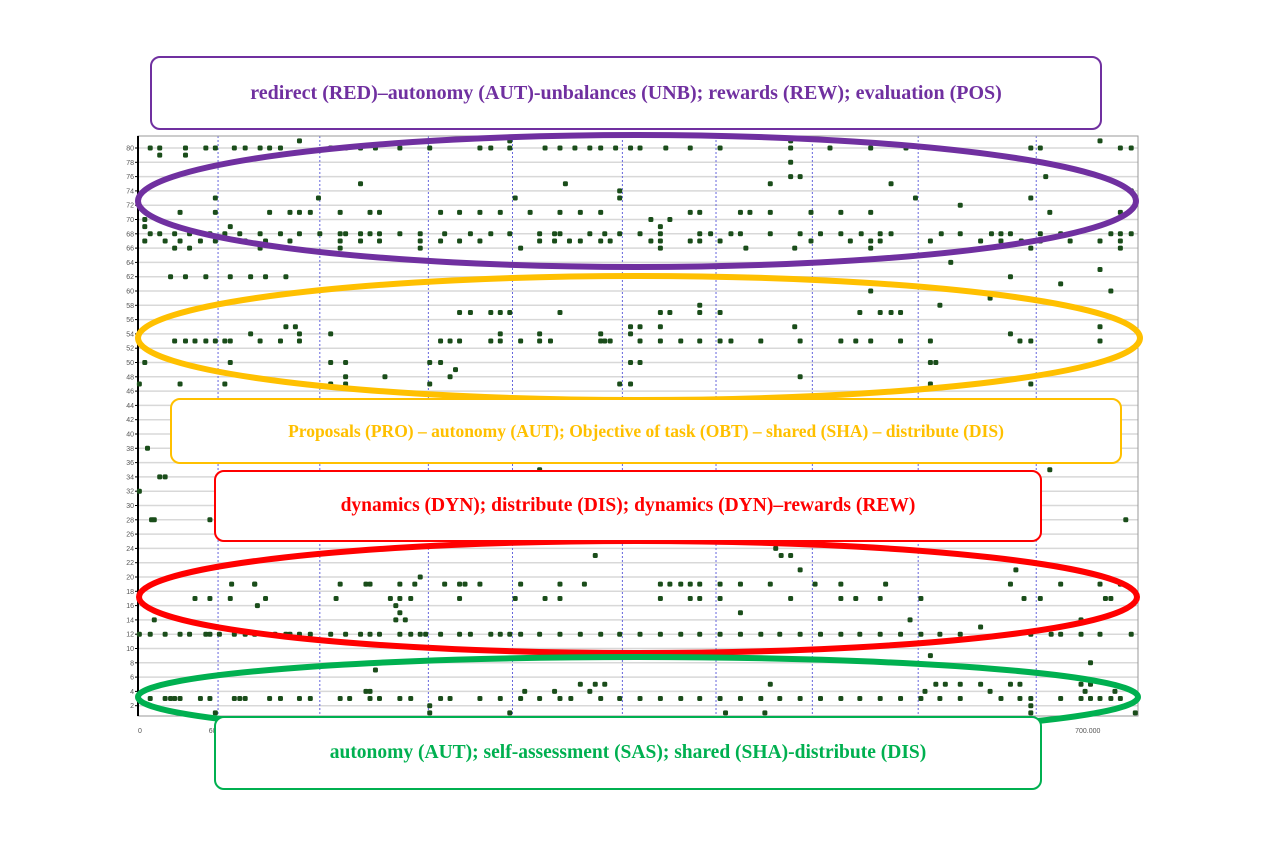  I want to click on y-tick-label: 8, so click(132, 663).